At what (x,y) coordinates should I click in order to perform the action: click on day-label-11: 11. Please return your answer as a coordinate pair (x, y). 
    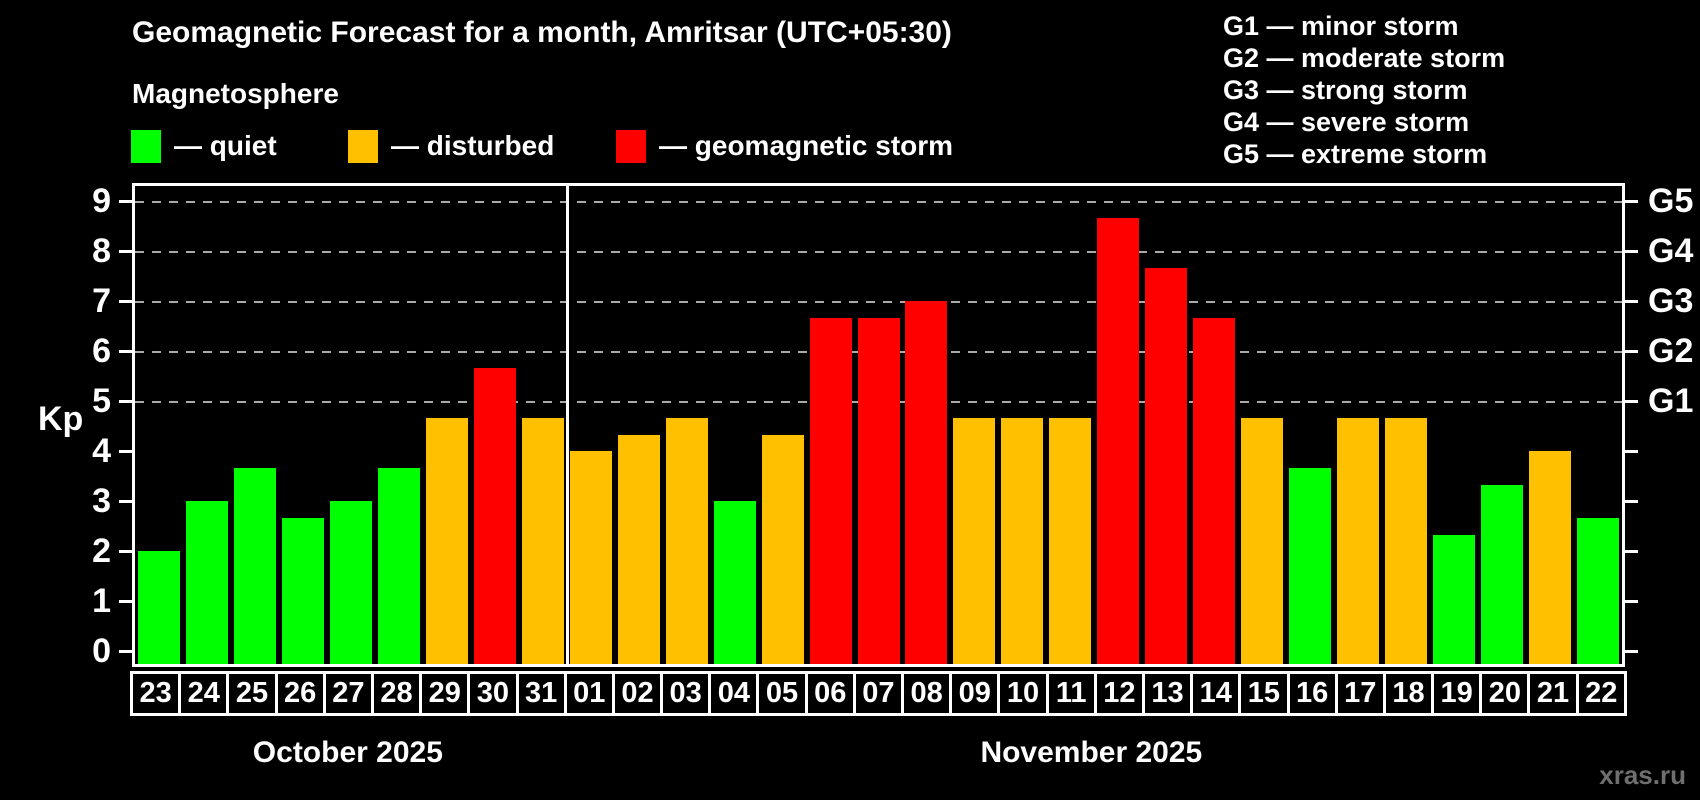
    Looking at the image, I should click on (1071, 693).